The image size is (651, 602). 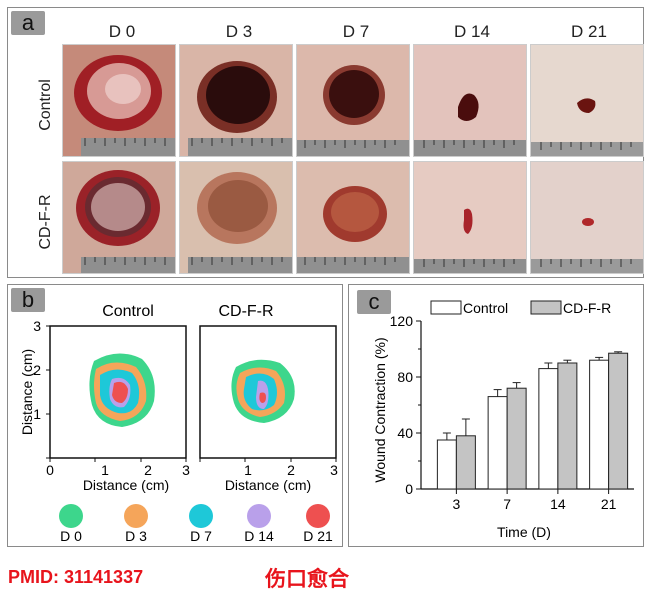 I want to click on cdfr-xtick-1: 1, so click(x=248, y=470).